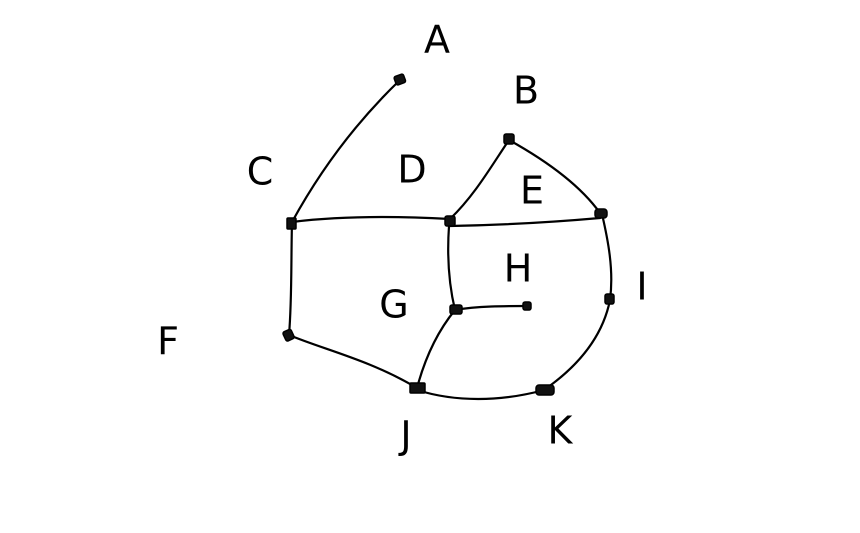  Describe the element at coordinates (601, 213) in the screenshot. I see `node-e` at that location.